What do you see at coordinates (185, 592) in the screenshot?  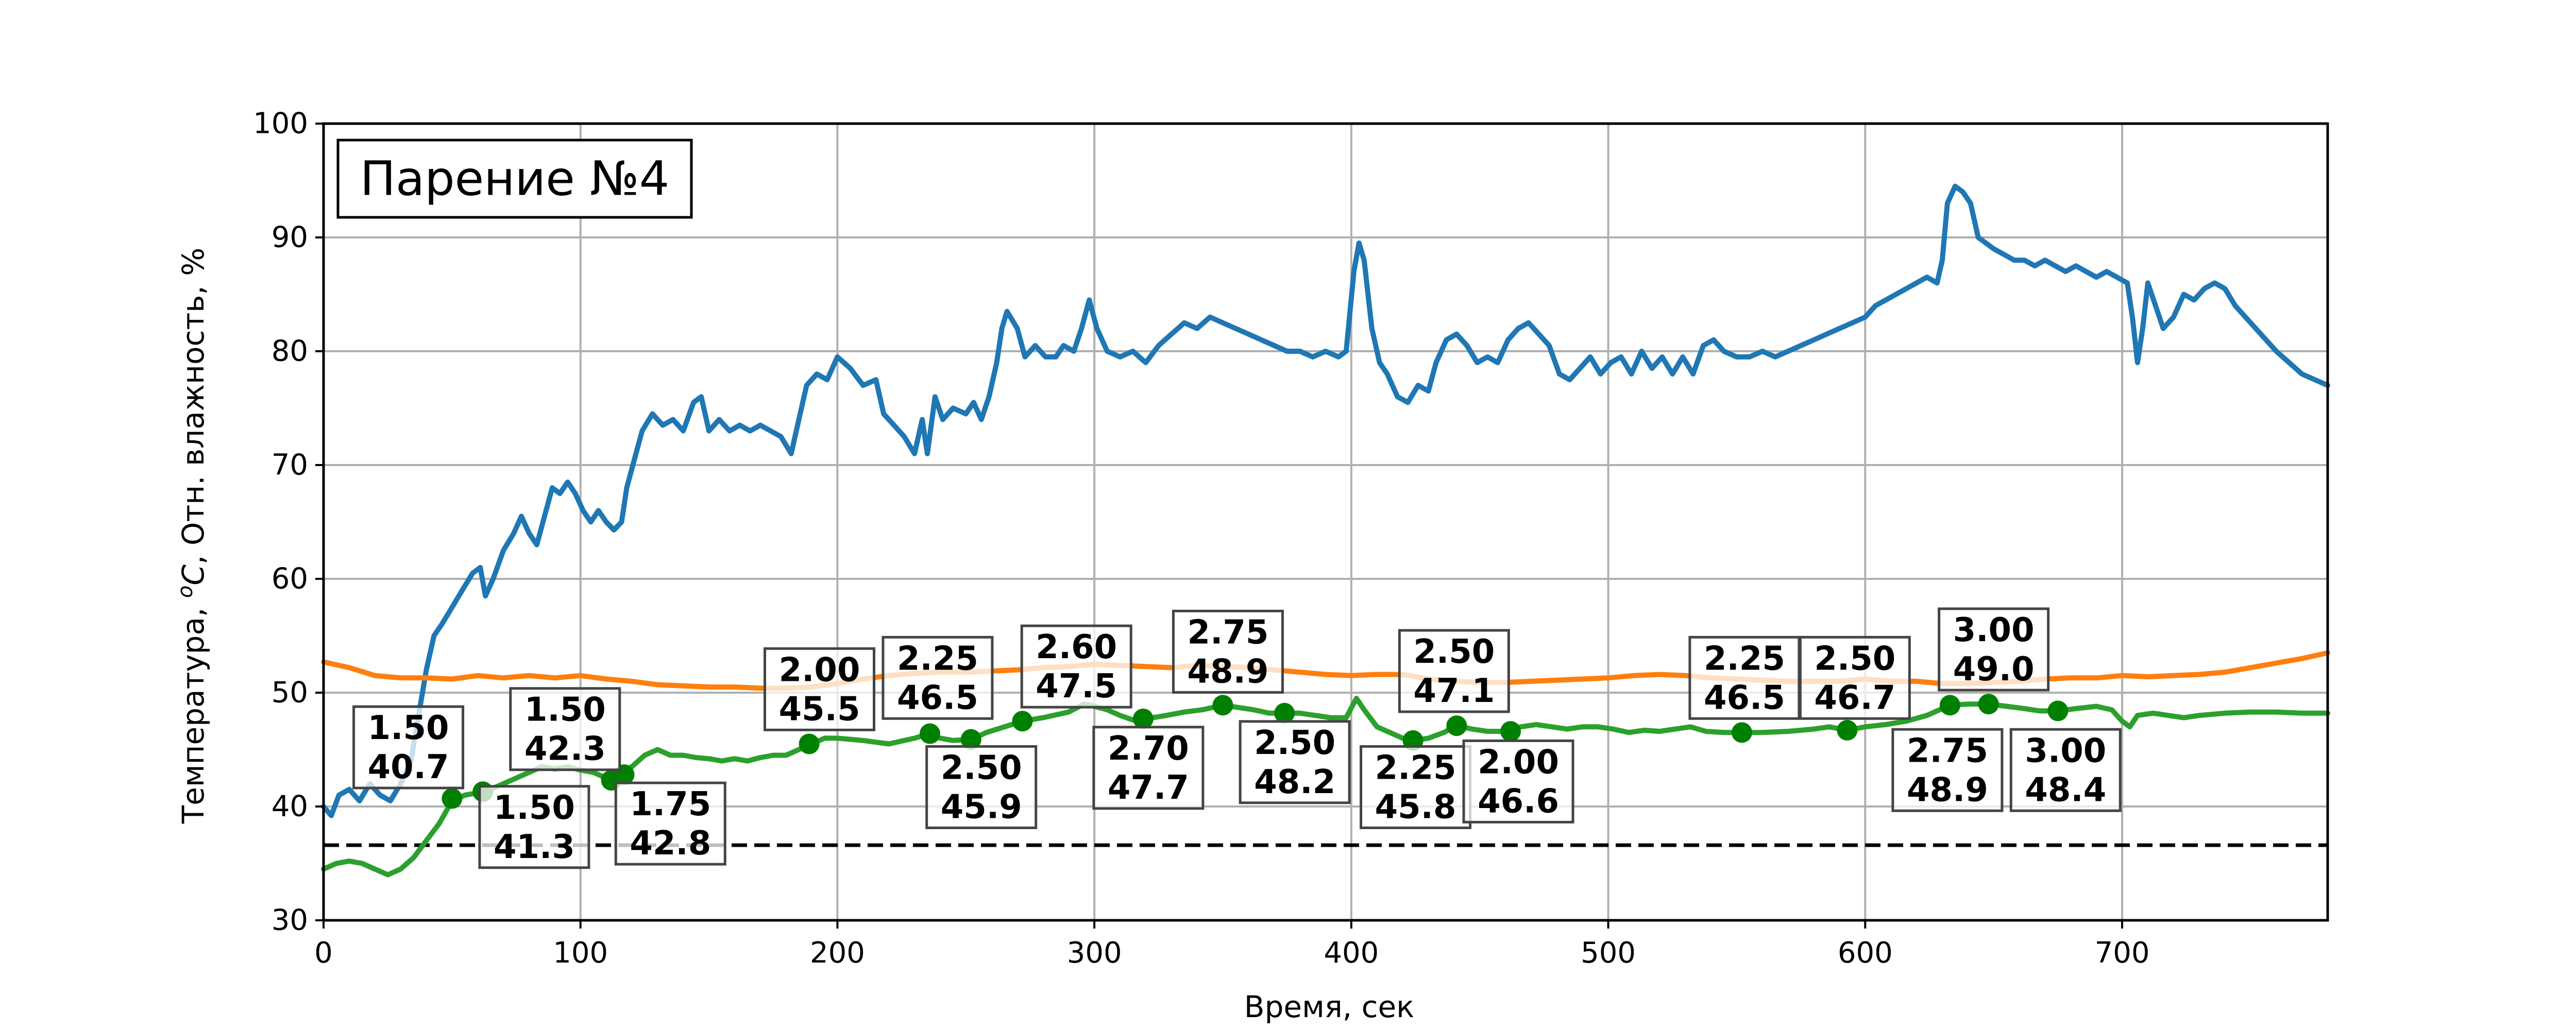 I see `y-axis-label-sup-base: o` at bounding box center [185, 592].